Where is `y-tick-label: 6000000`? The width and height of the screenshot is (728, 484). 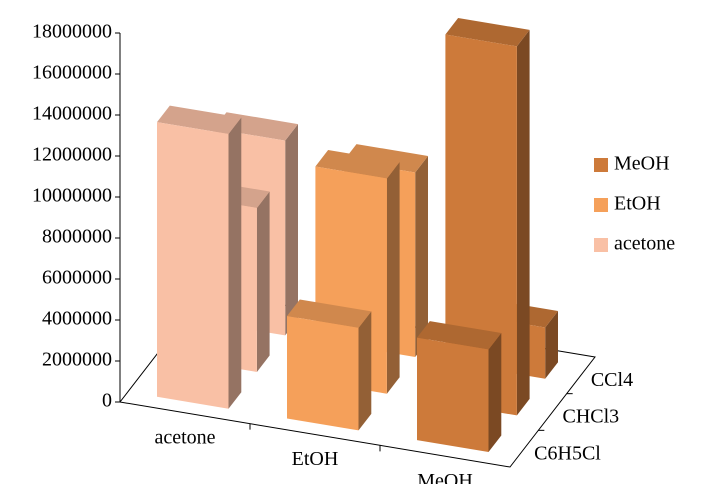
y-tick-label: 6000000 is located at coordinates (77, 278).